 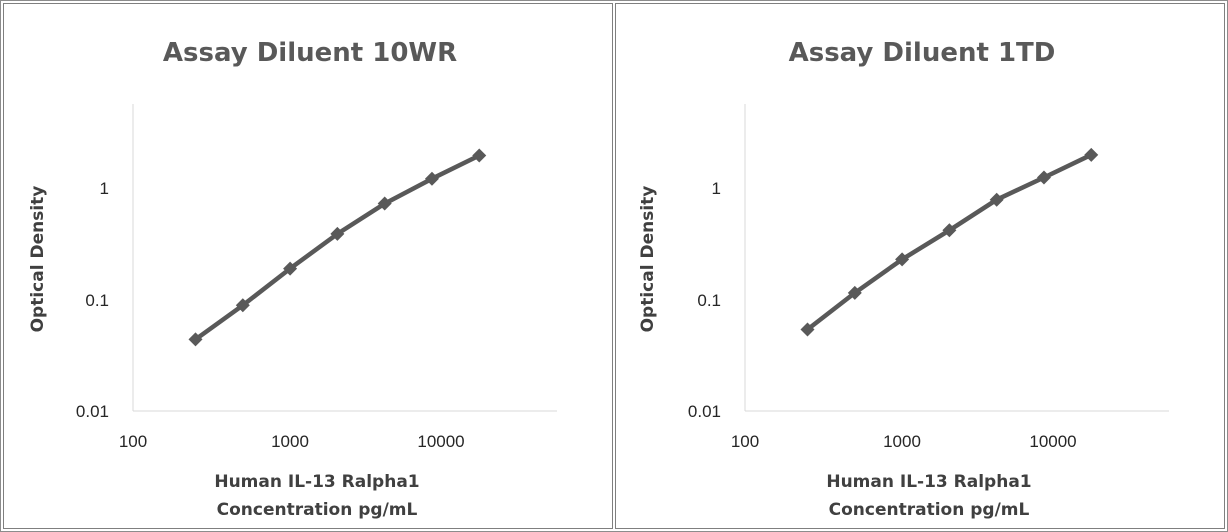 What do you see at coordinates (922, 53) in the screenshot?
I see `chart-title: Assay Diluent 1TD` at bounding box center [922, 53].